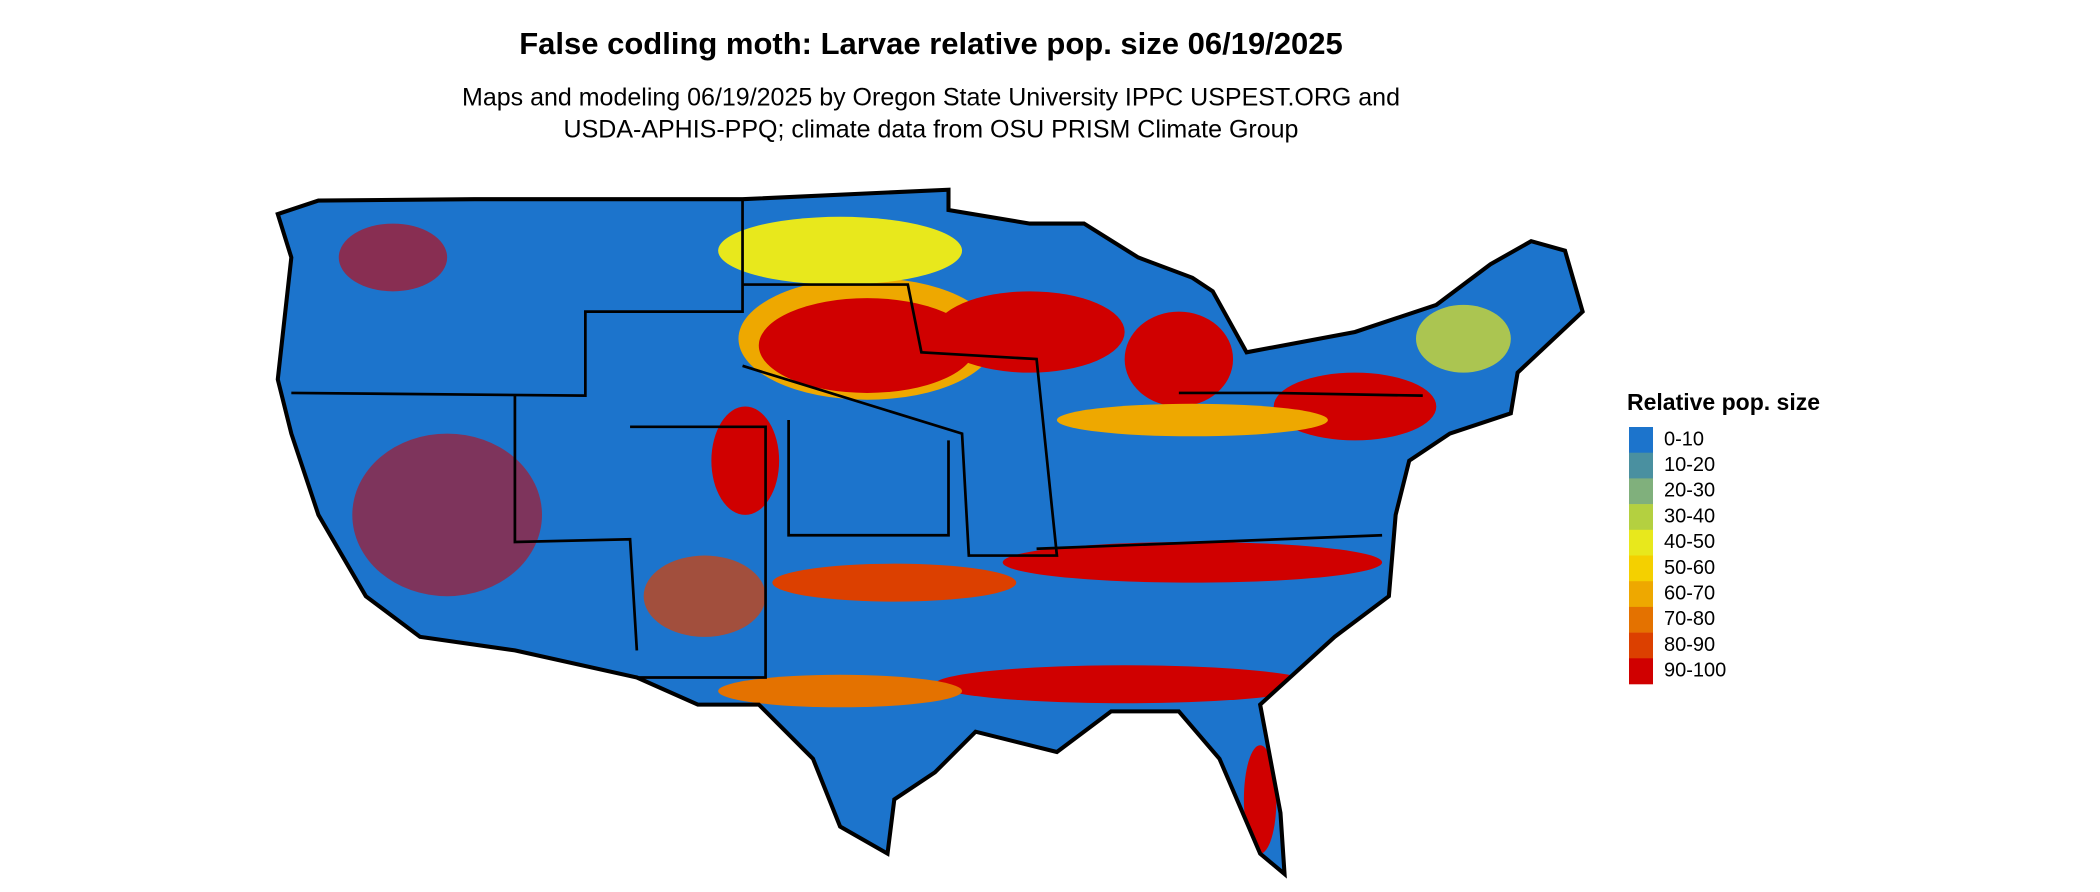 This screenshot has height=892, width=2100. Describe the element at coordinates (1689, 593) in the screenshot. I see `legend-label: 60-70` at that location.